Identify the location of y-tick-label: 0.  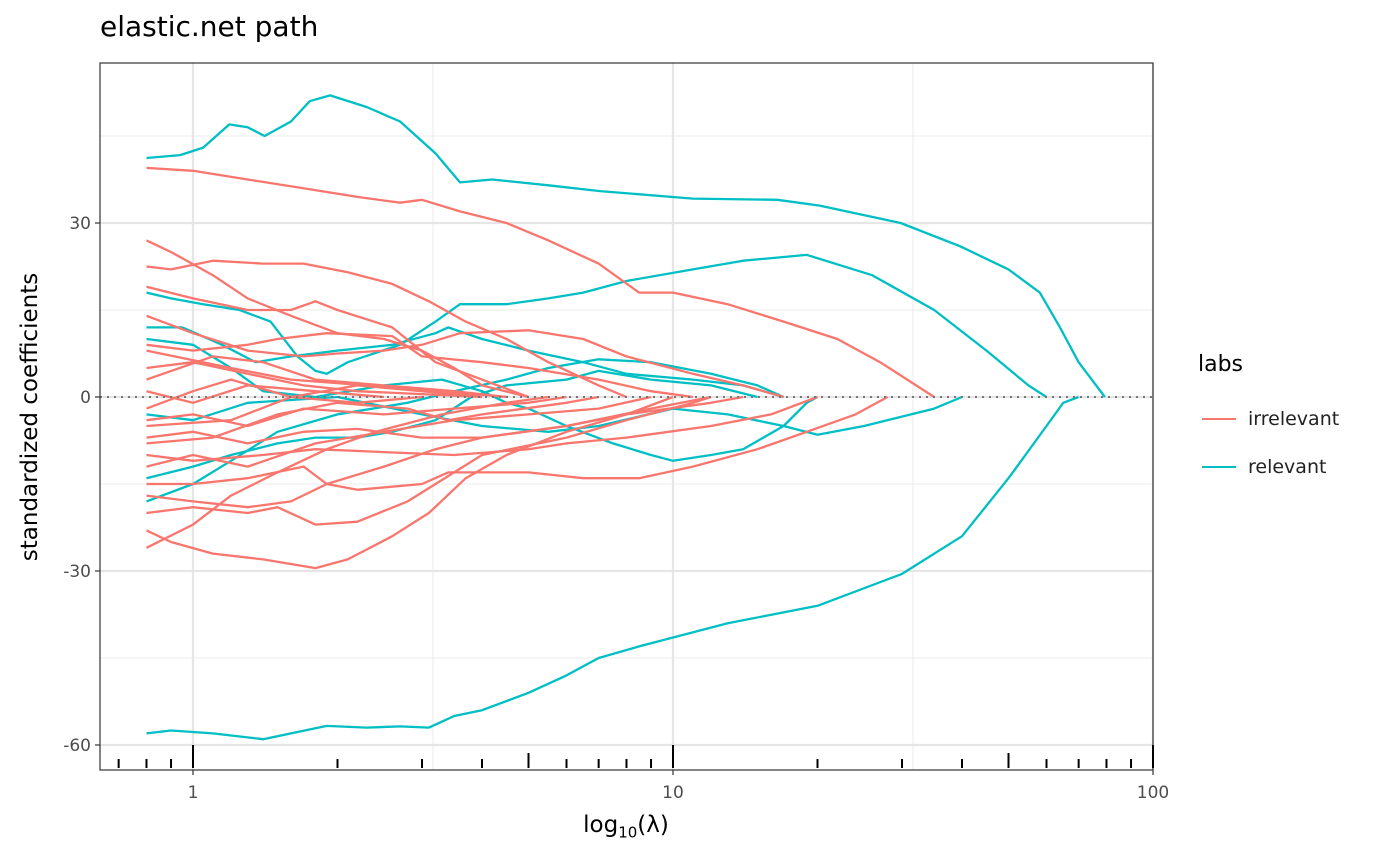
(85, 398).